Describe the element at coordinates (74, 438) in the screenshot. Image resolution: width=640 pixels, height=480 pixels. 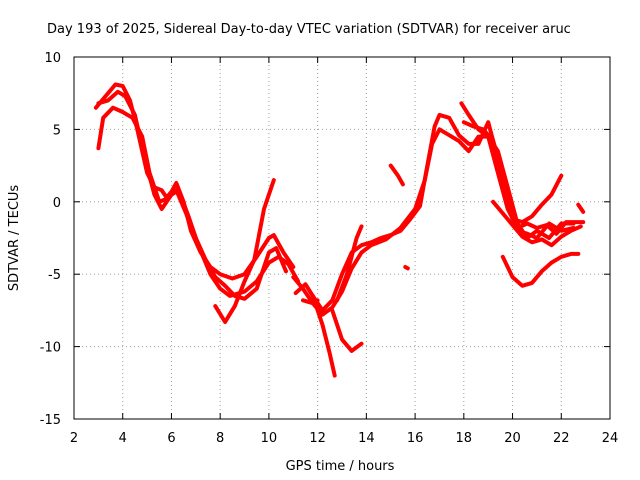
I see `x-tick-label: 2` at that location.